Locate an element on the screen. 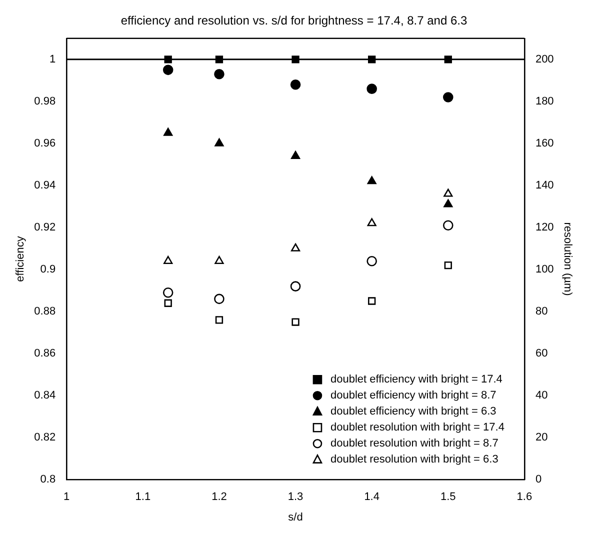  y-tick-label: 0.8 is located at coordinates (48, 480).